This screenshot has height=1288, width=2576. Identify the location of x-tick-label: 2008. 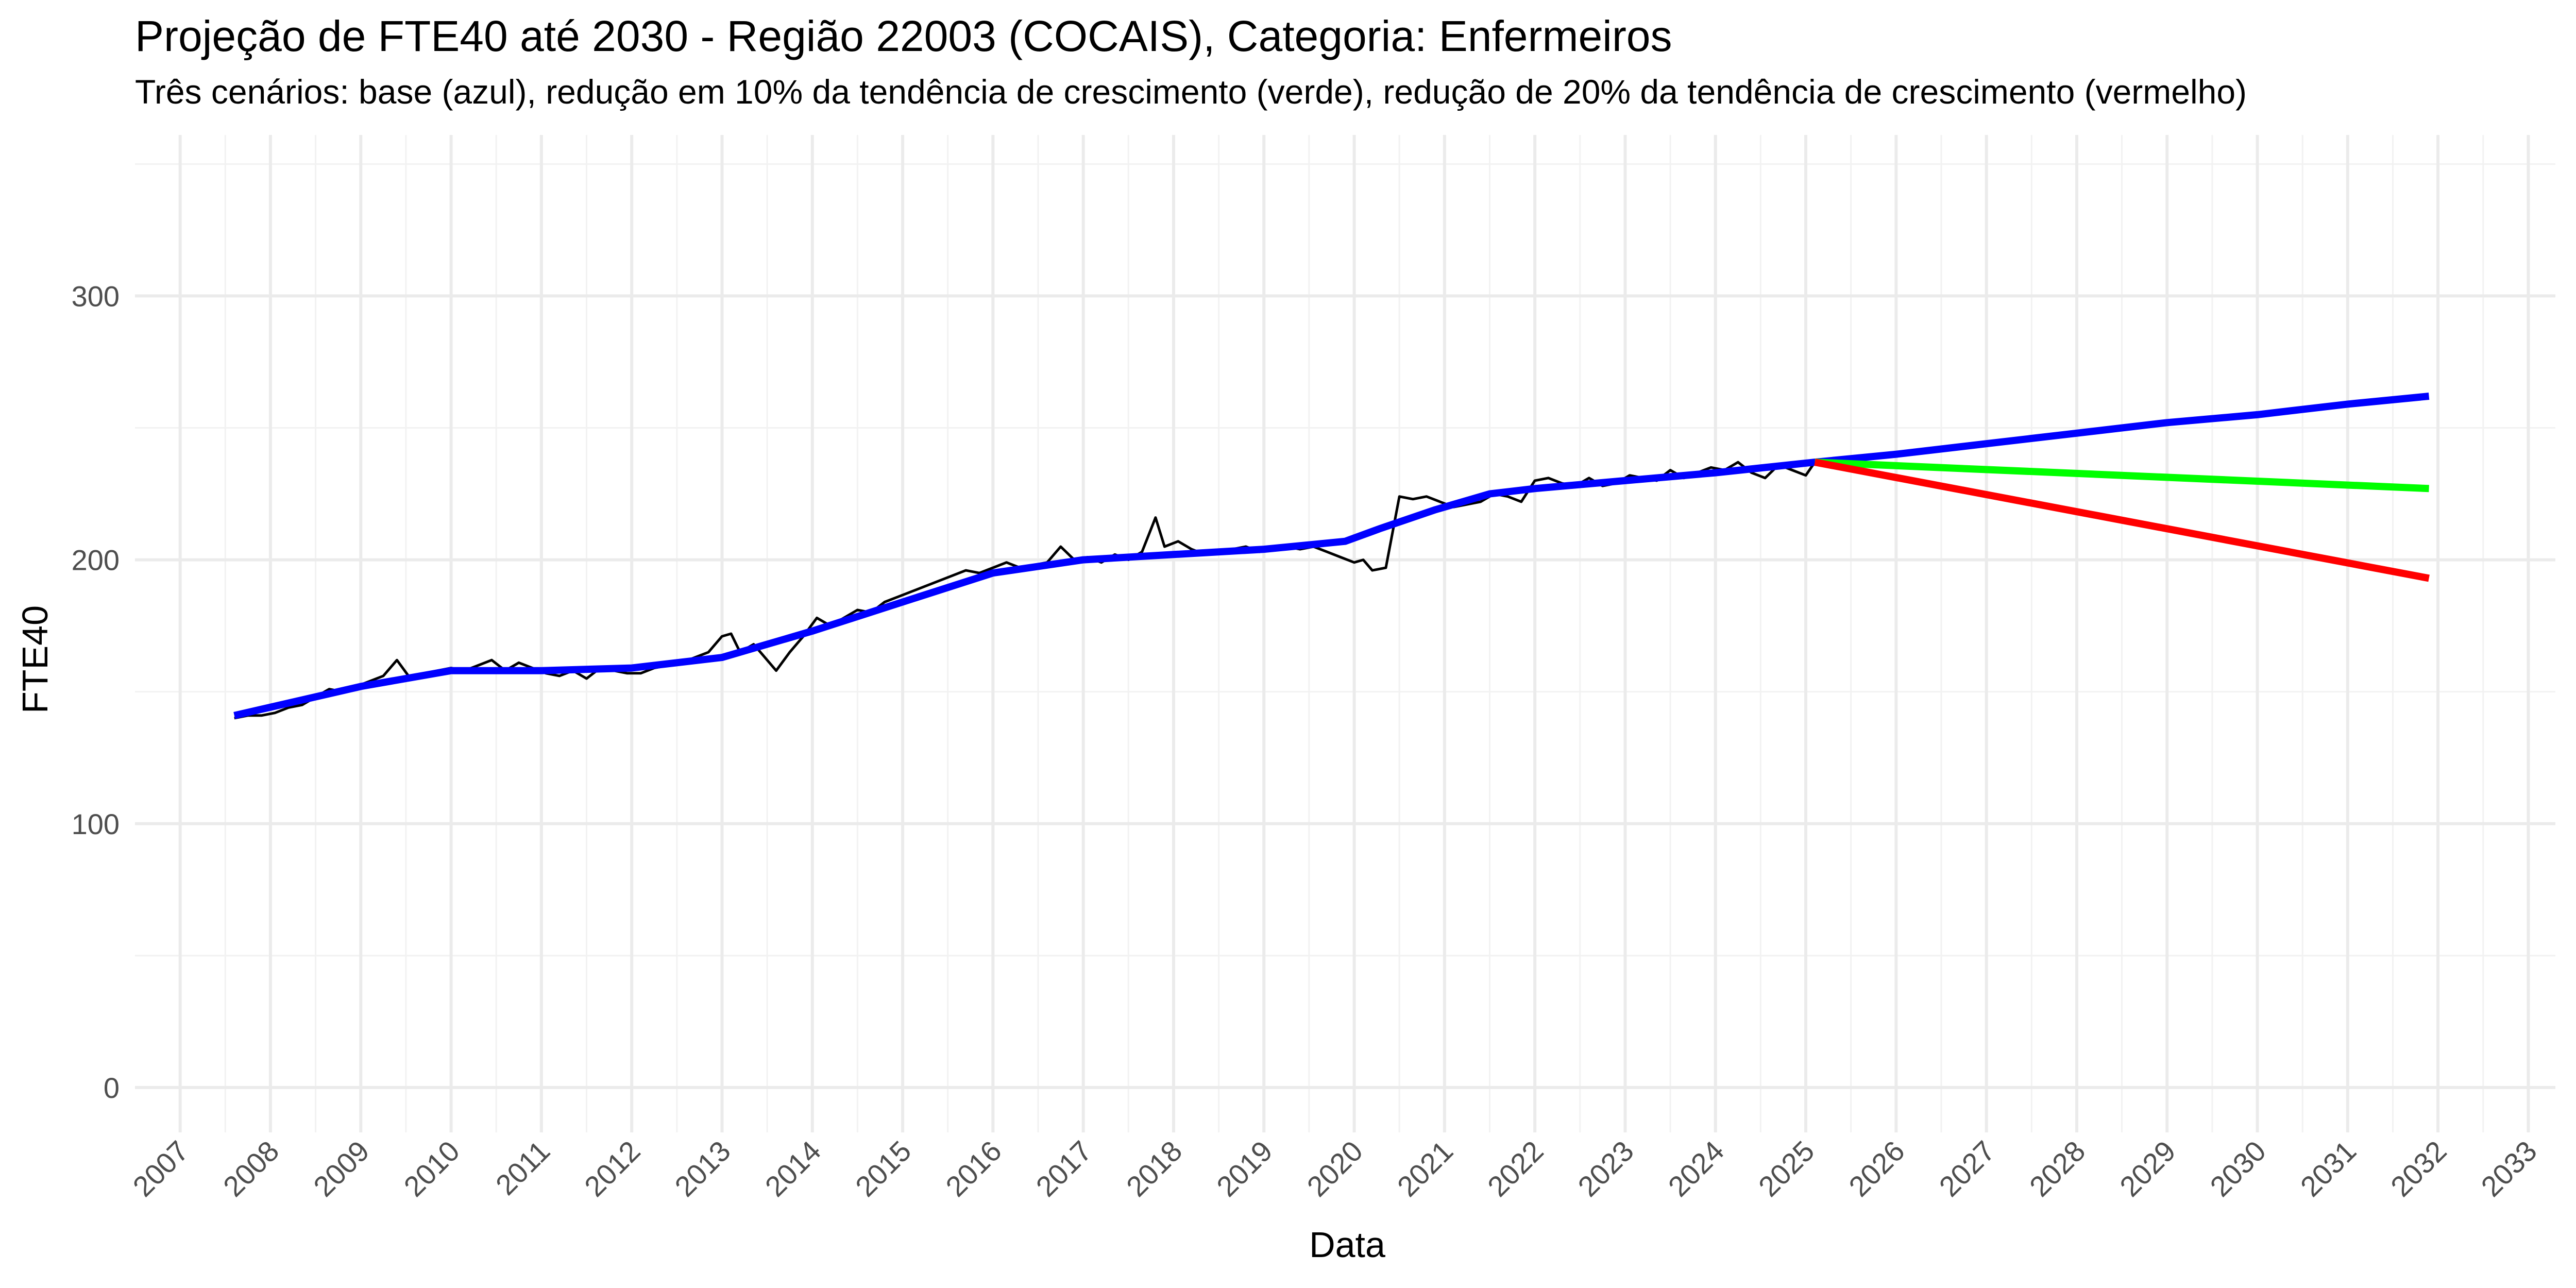
(251, 1168).